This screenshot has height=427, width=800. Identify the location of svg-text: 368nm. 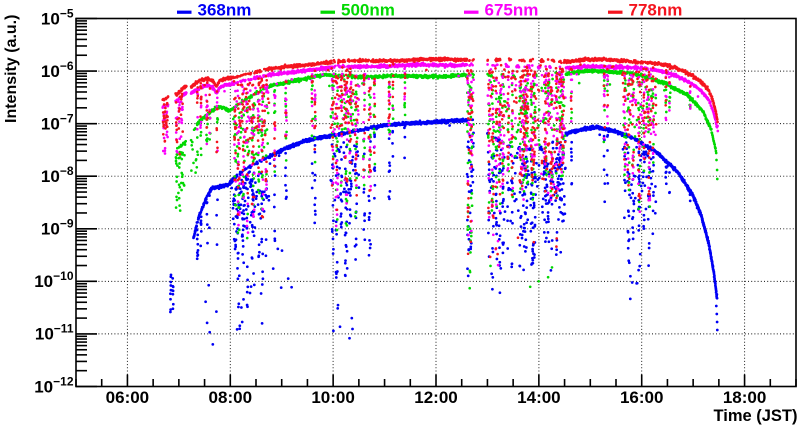
(225, 9).